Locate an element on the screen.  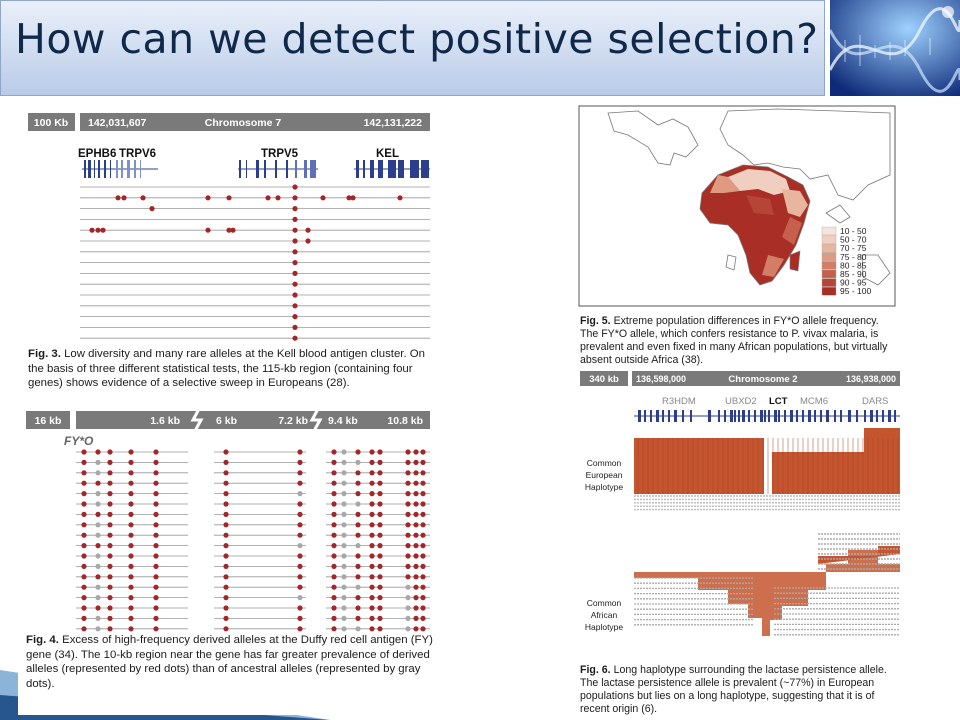
fig6-gene-mcm6: MCM6 is located at coordinates (814, 401).